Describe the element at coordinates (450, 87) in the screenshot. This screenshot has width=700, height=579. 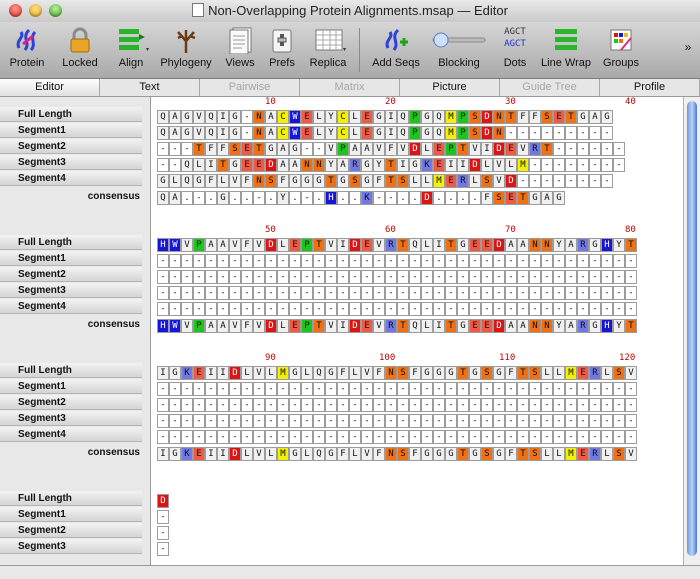
I see `tab-picture: Picture` at that location.